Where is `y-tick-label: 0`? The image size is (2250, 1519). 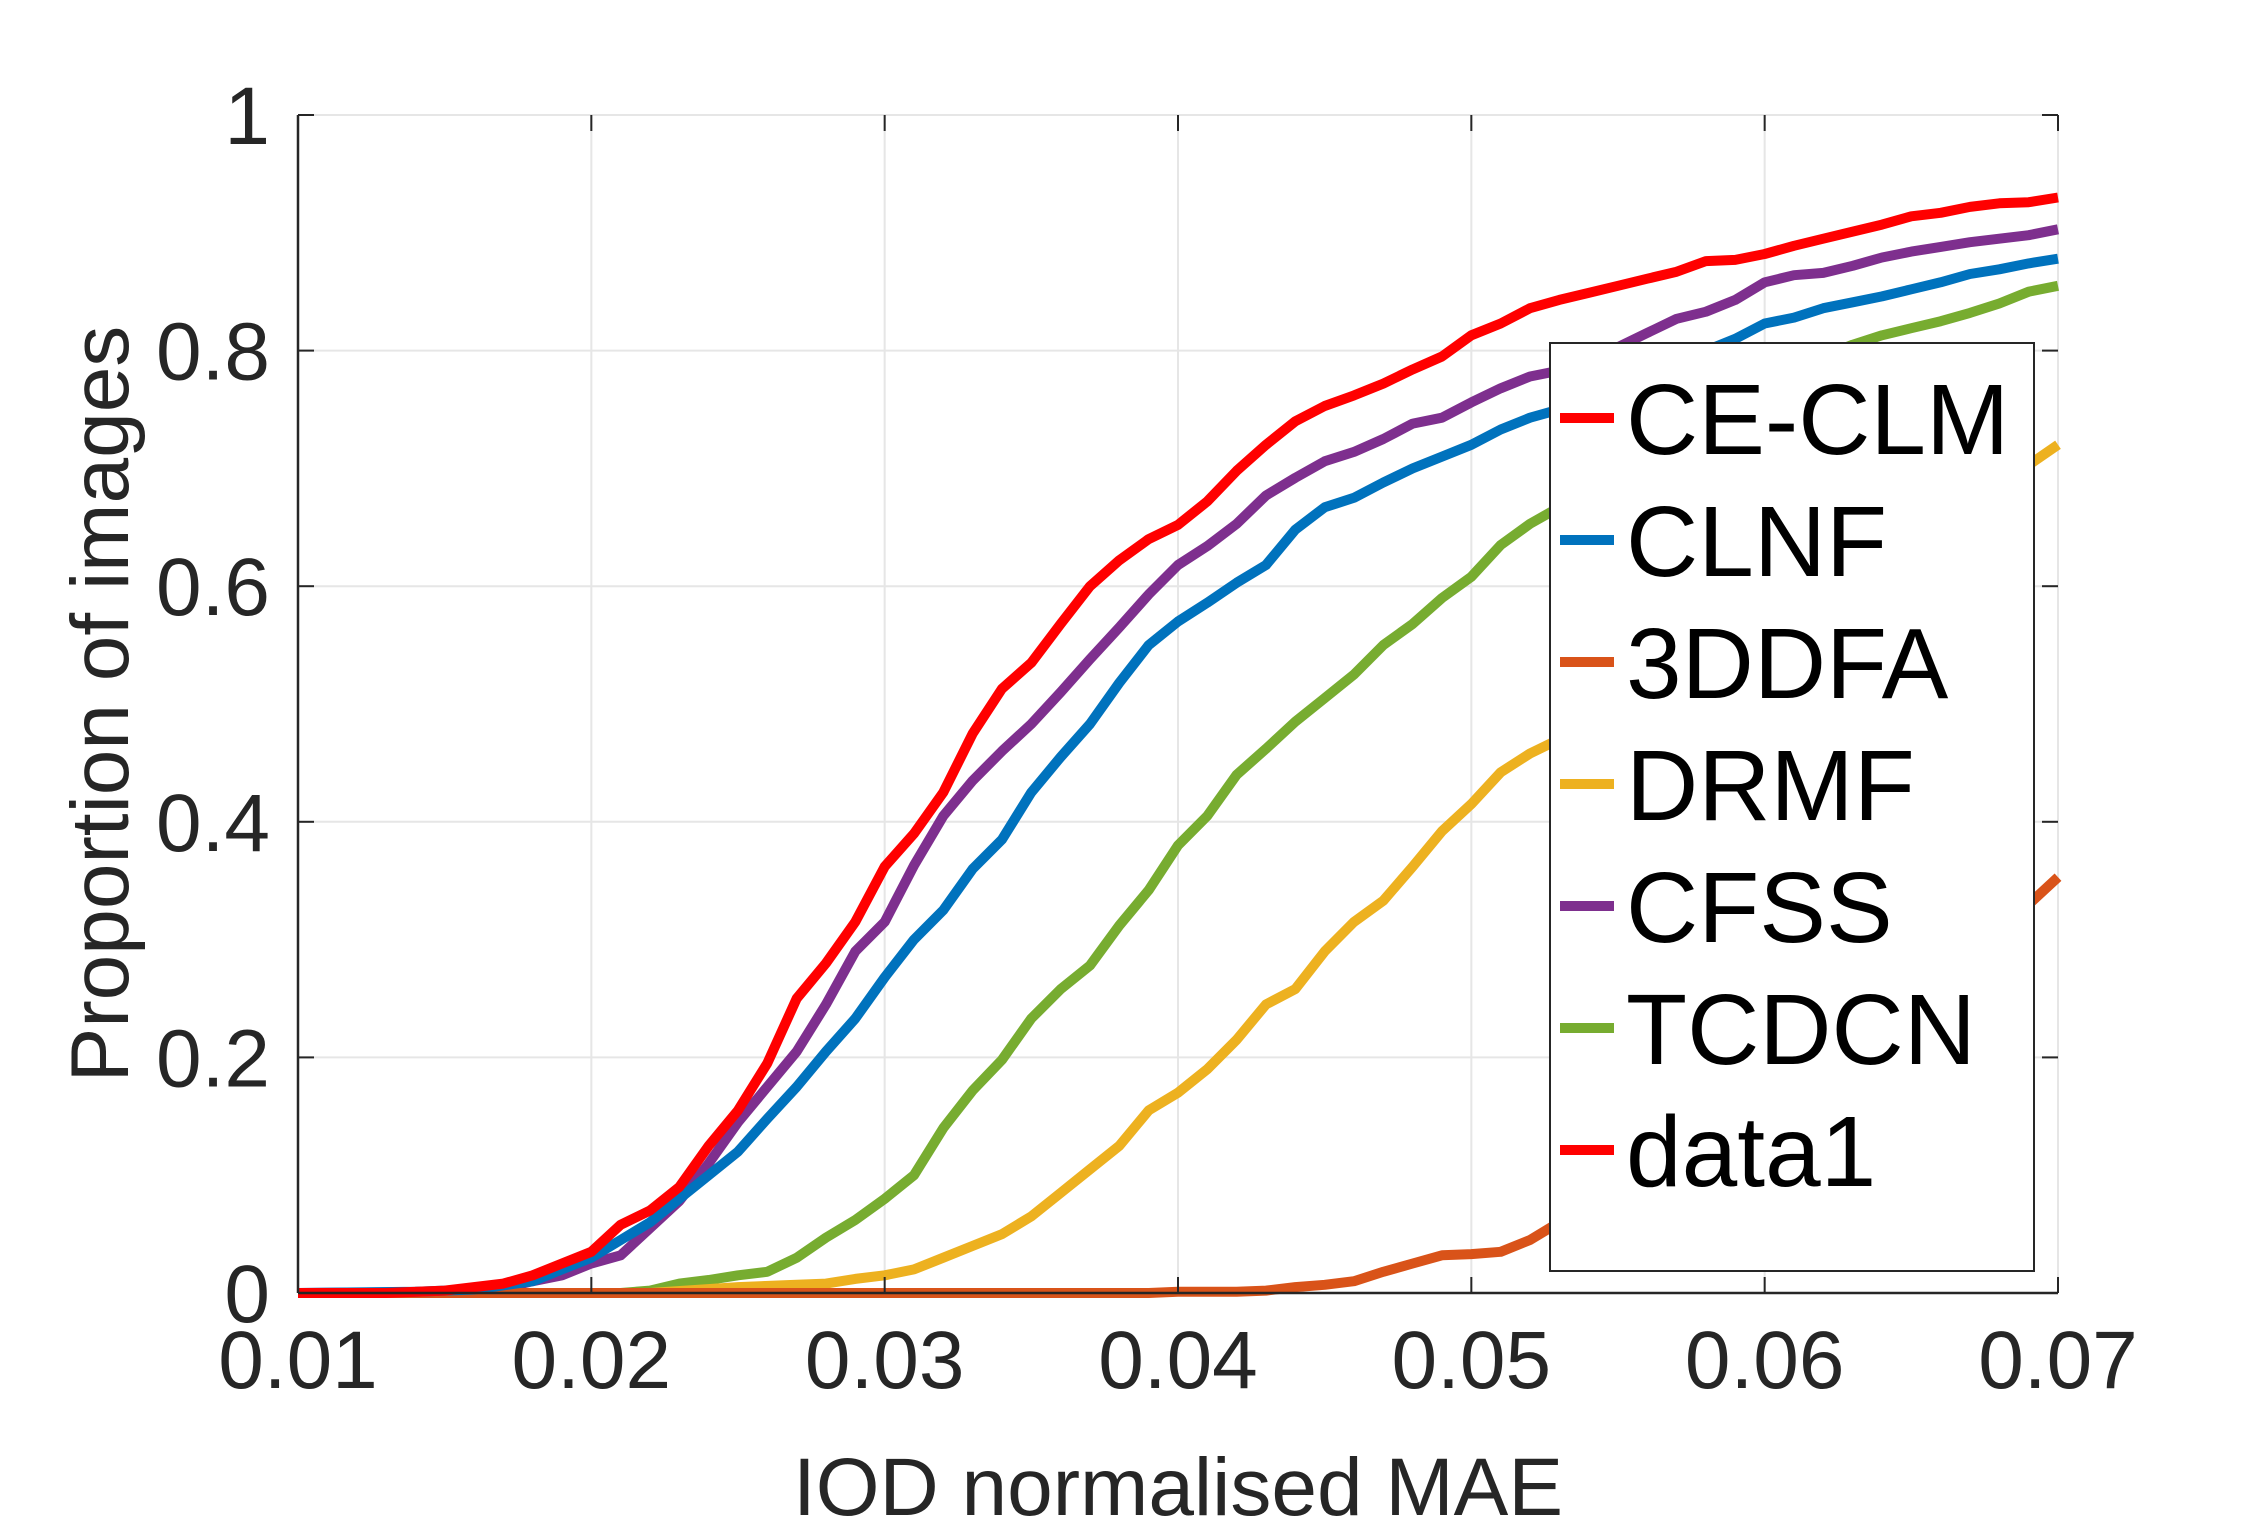 y-tick-label: 0 is located at coordinates (247, 1294).